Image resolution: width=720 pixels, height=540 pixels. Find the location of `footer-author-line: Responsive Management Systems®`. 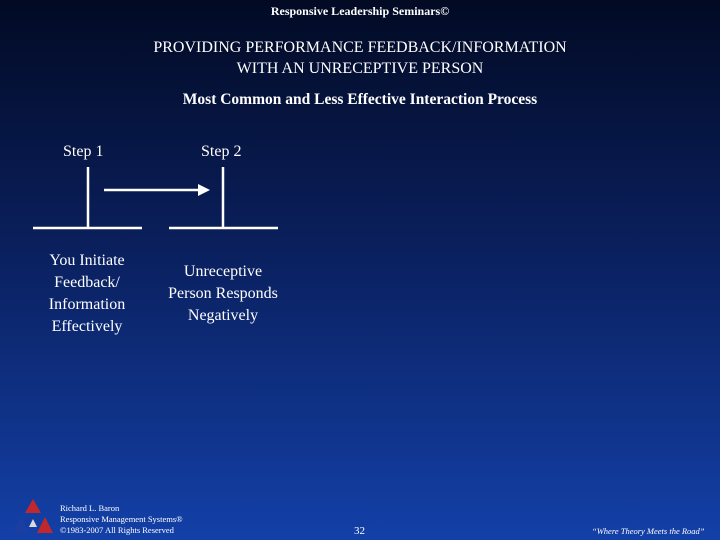

footer-author-line: Responsive Management Systems® is located at coordinates (121, 519).